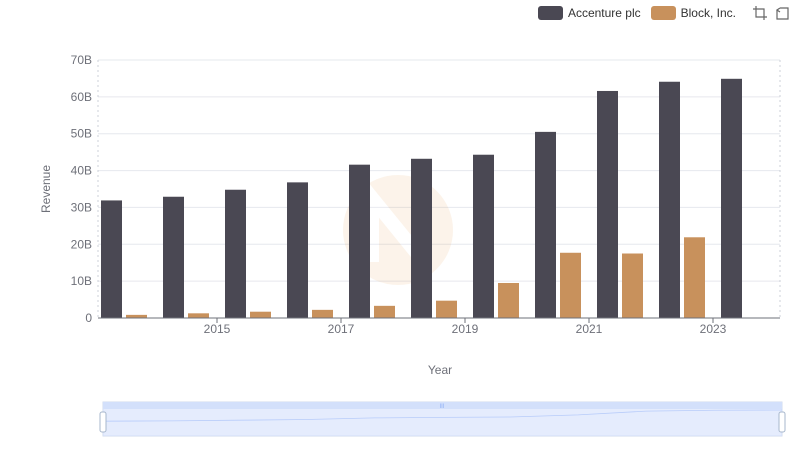  Describe the element at coordinates (545, 224) in the screenshot. I see `bar-accenture-2021` at that location.